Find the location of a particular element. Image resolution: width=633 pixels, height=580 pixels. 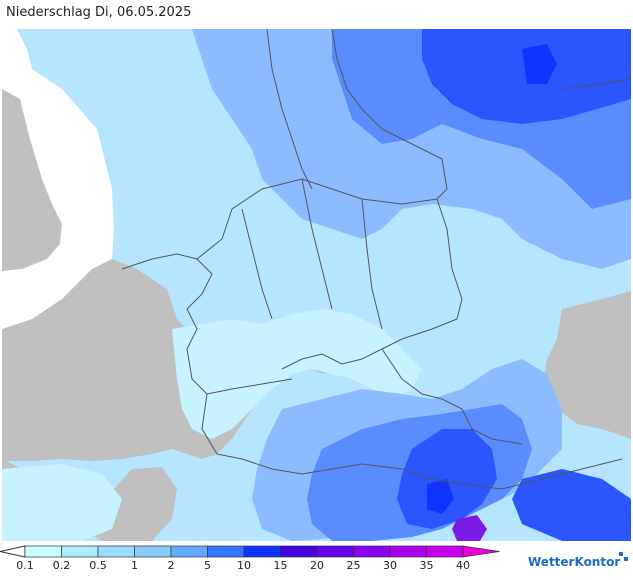

brand-logo: WetterKontor is located at coordinates (574, 562).